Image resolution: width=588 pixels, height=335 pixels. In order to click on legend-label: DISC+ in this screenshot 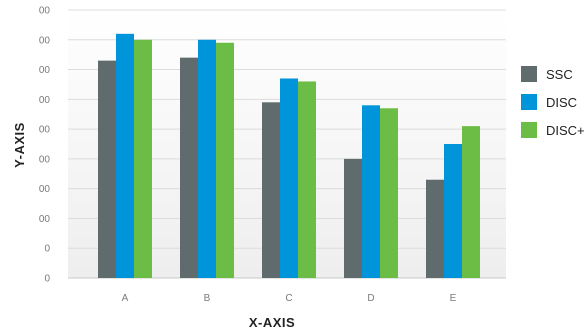, I will do `click(565, 130)`.